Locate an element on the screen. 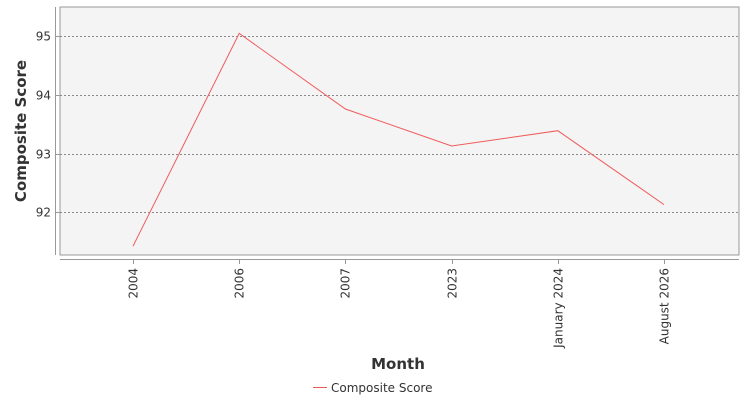 This screenshot has width=750, height=400. y-axis-title: Composite Score is located at coordinates (21, 131).